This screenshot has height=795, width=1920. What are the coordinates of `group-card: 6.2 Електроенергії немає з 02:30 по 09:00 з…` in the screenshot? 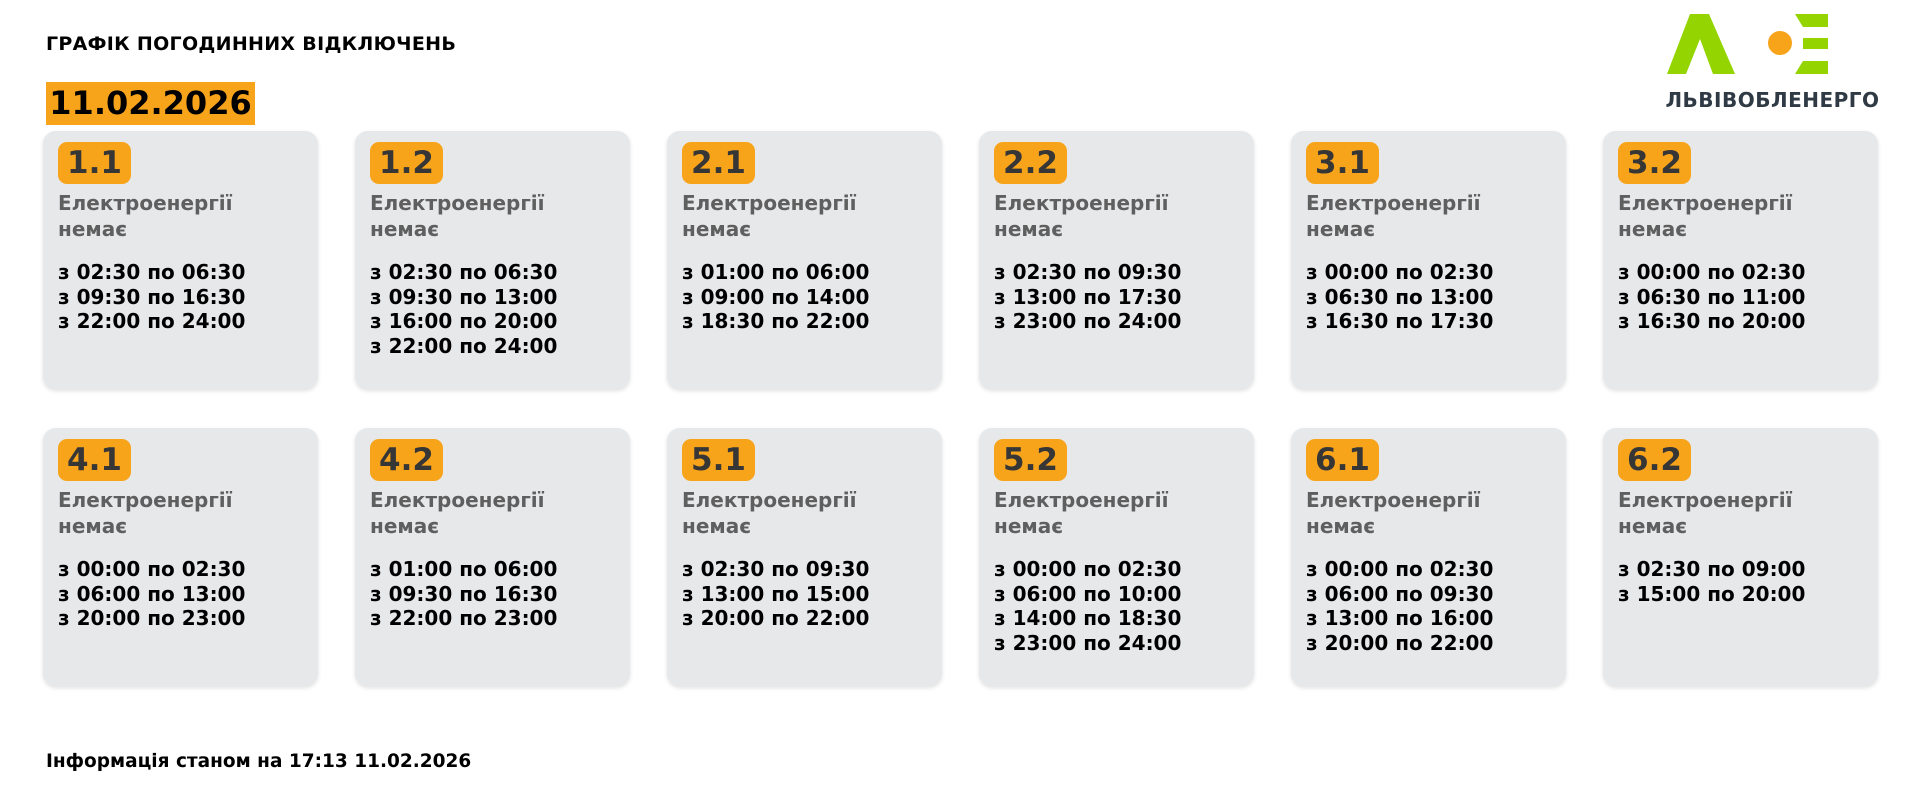 It's located at (1740, 557).